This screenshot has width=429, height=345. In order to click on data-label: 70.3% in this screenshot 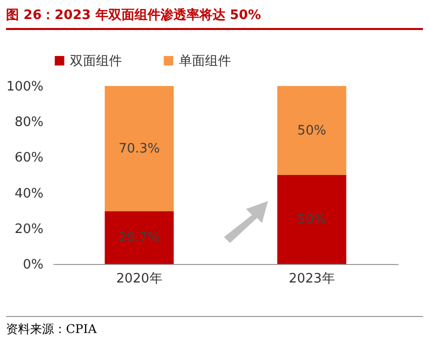, I will do `click(139, 149)`.